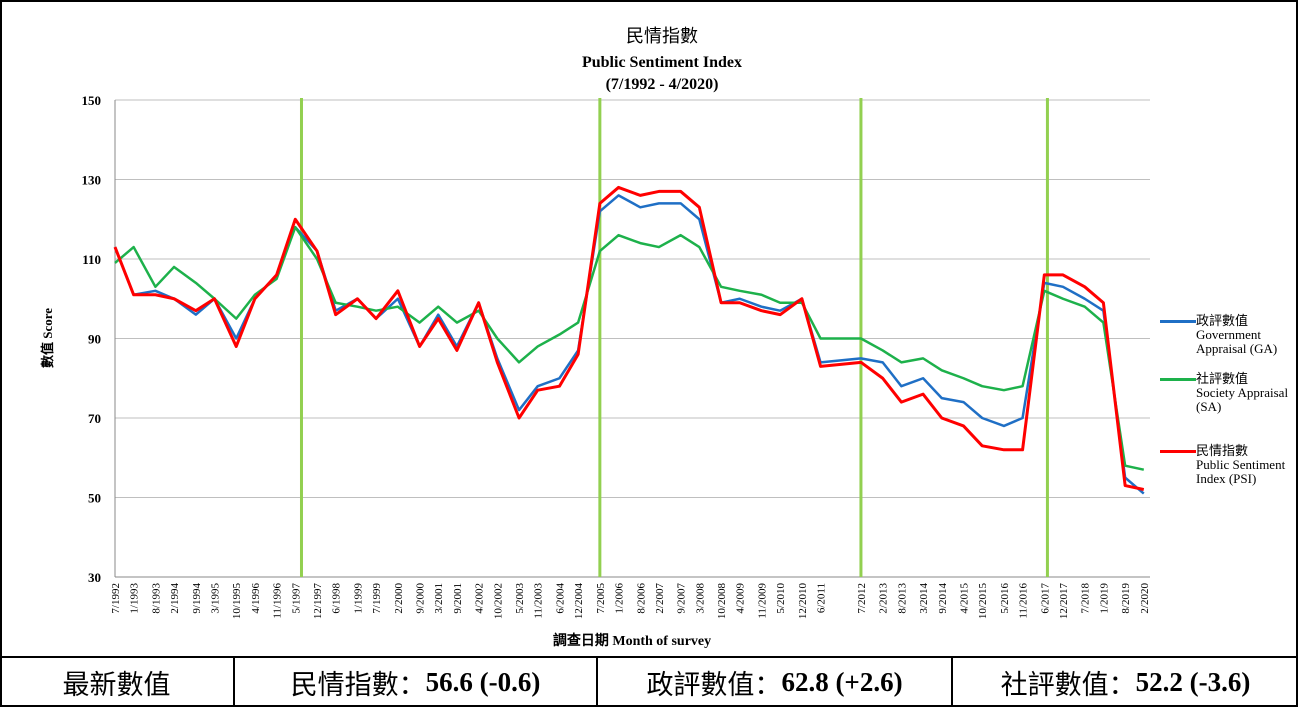  Describe the element at coordinates (1237, 341) in the screenshot. I see `legend-name-en: Government Appraisal (GA)` at that location.